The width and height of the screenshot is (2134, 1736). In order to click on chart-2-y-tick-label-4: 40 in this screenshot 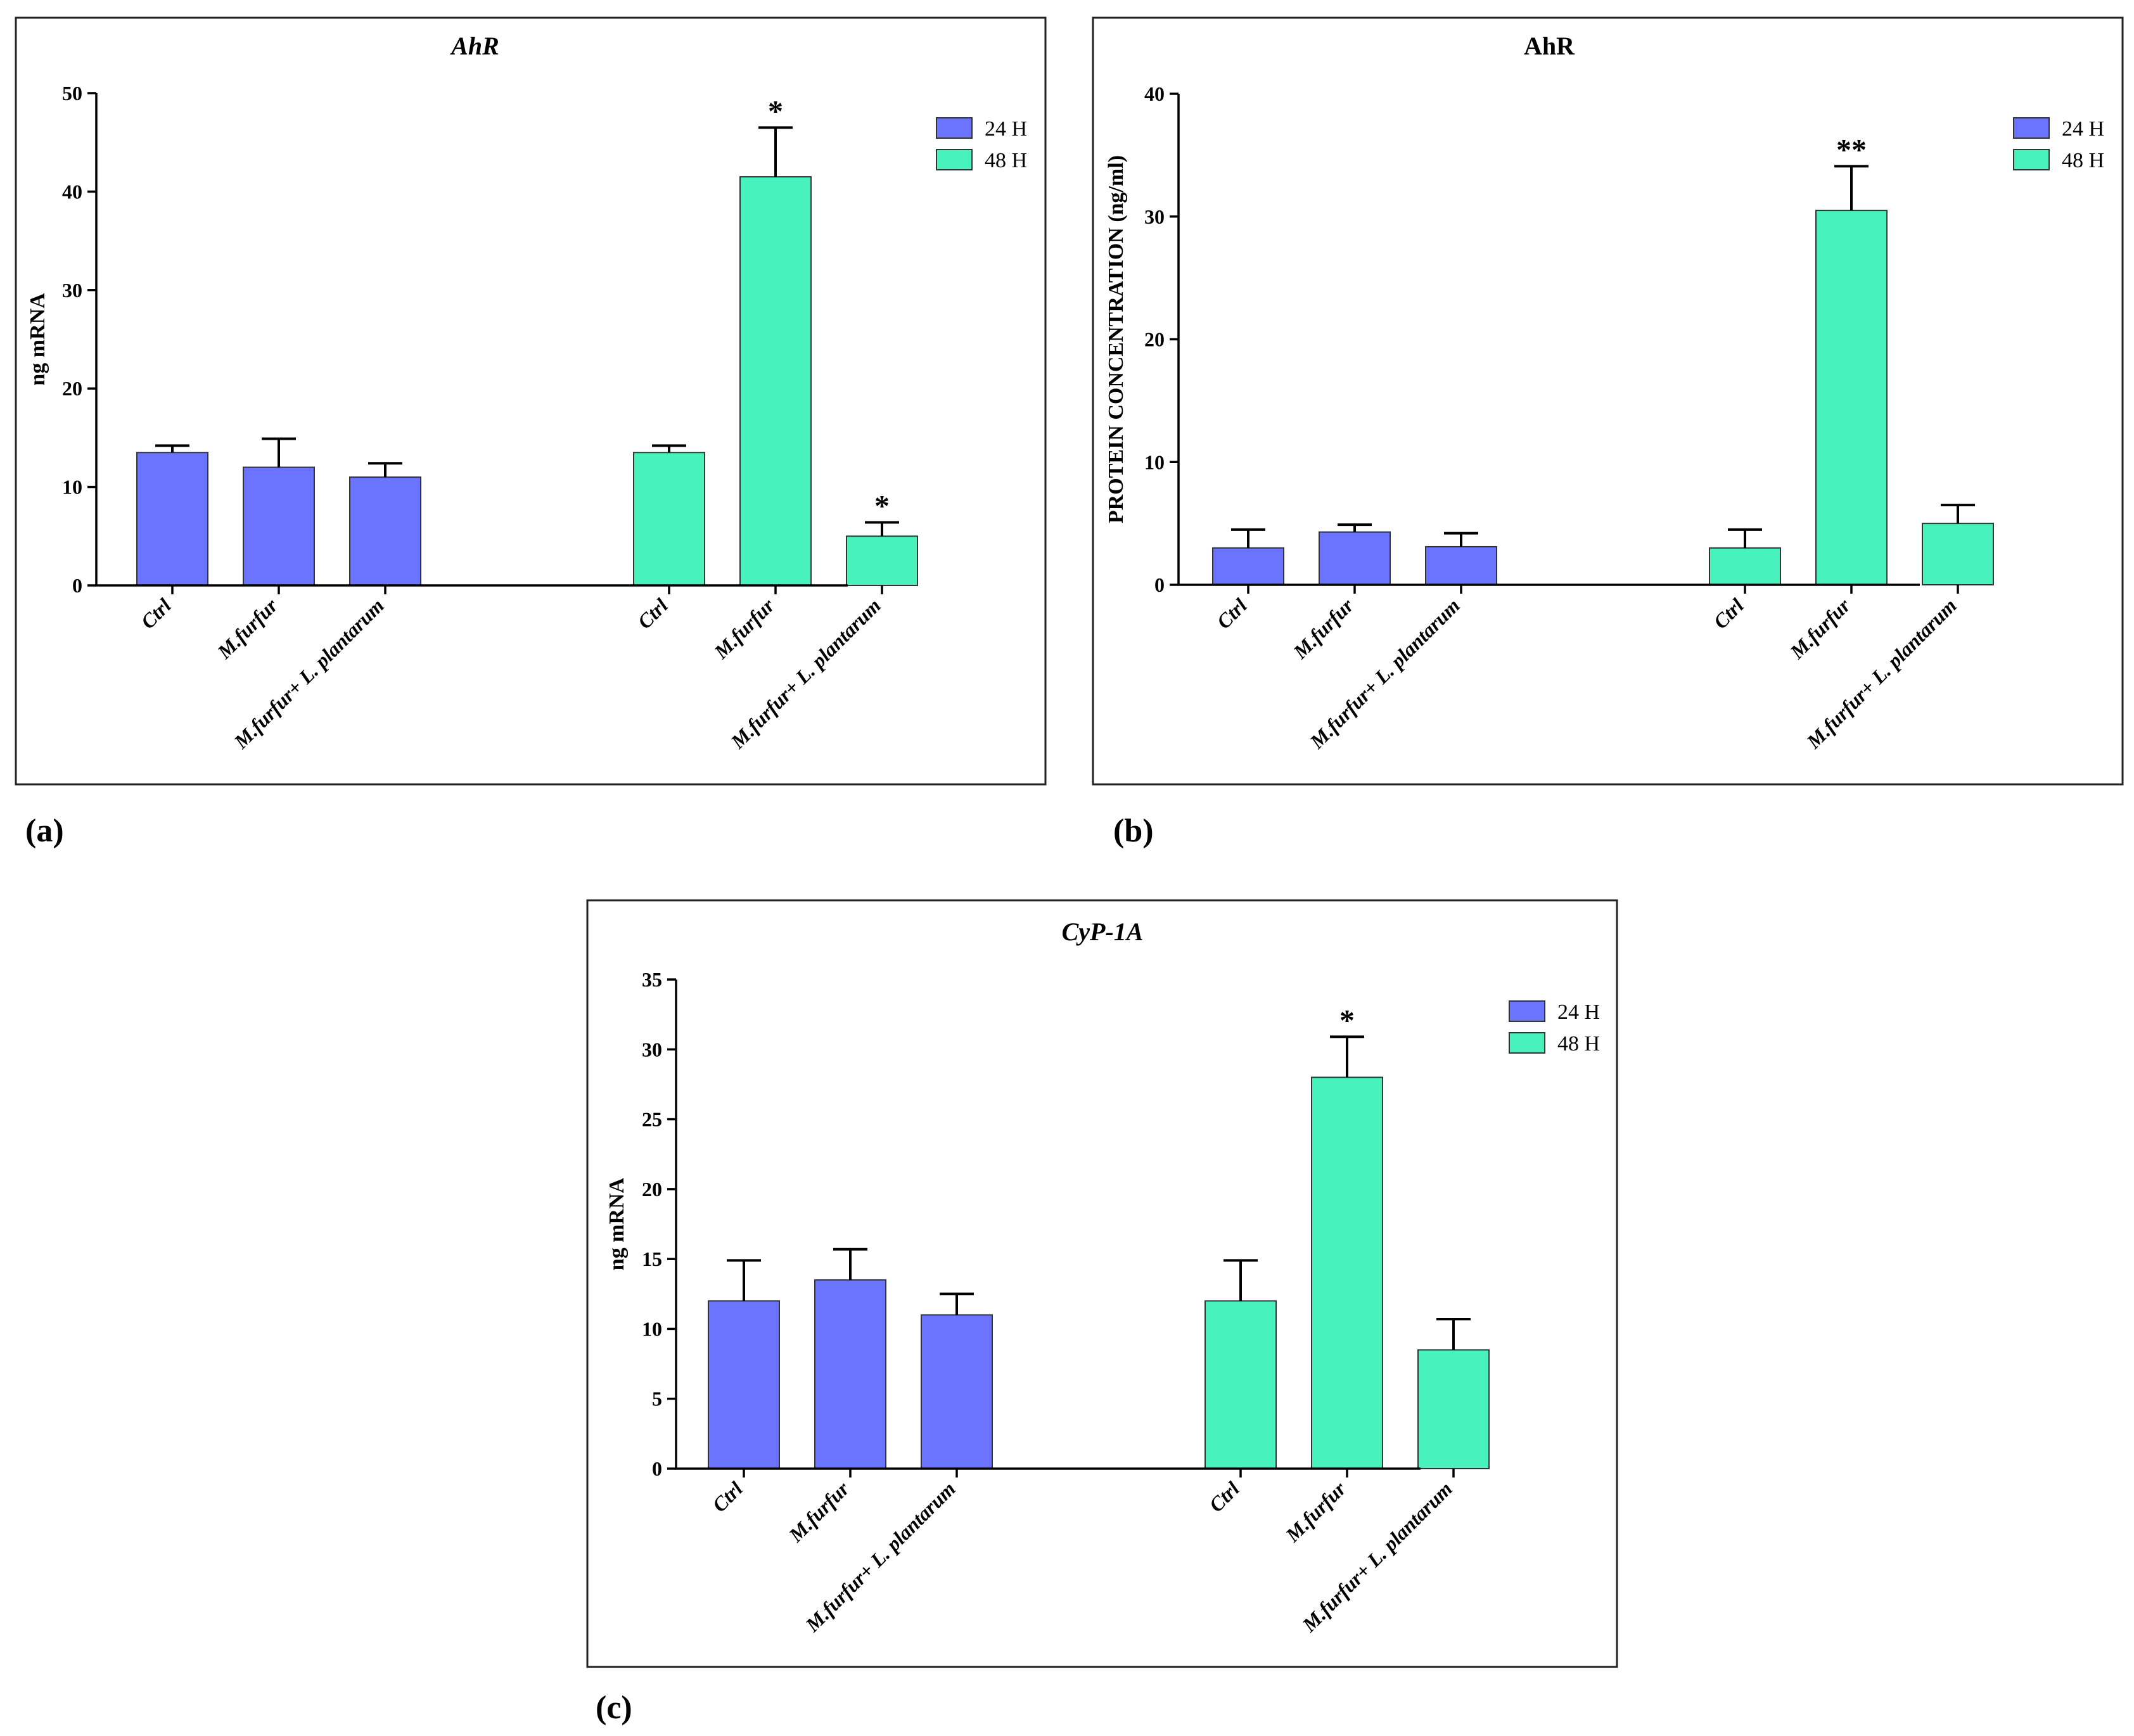, I will do `click(1154, 93)`.